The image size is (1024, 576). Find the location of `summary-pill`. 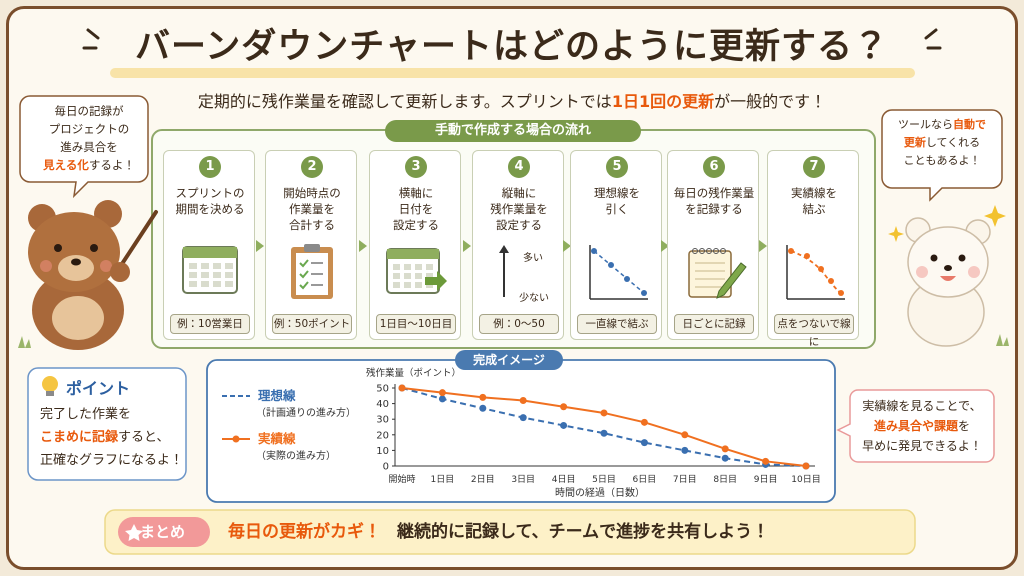

summary-pill is located at coordinates (164, 532).